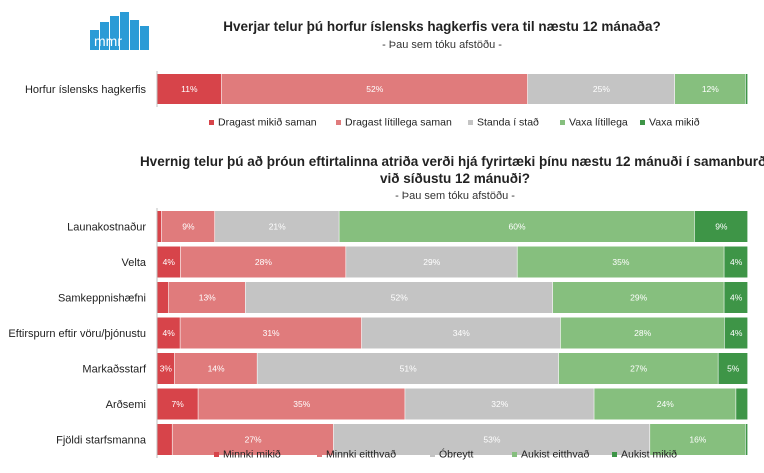  What do you see at coordinates (508, 123) in the screenshot?
I see `legend-item-label: Standa í stað` at bounding box center [508, 123].